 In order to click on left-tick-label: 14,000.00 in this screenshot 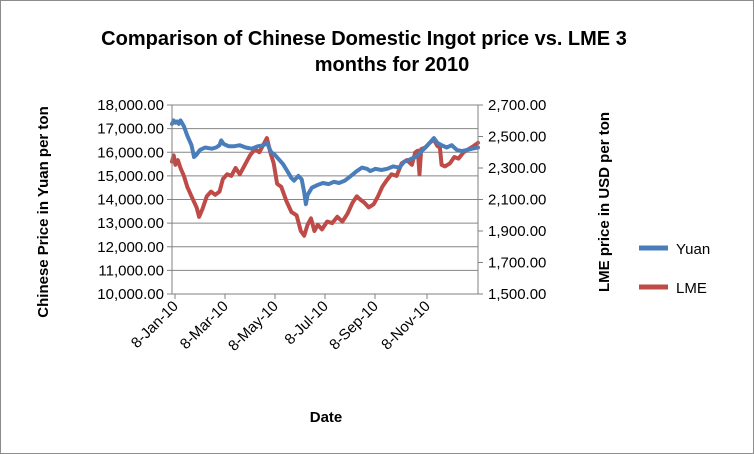, I will do `click(130, 200)`.